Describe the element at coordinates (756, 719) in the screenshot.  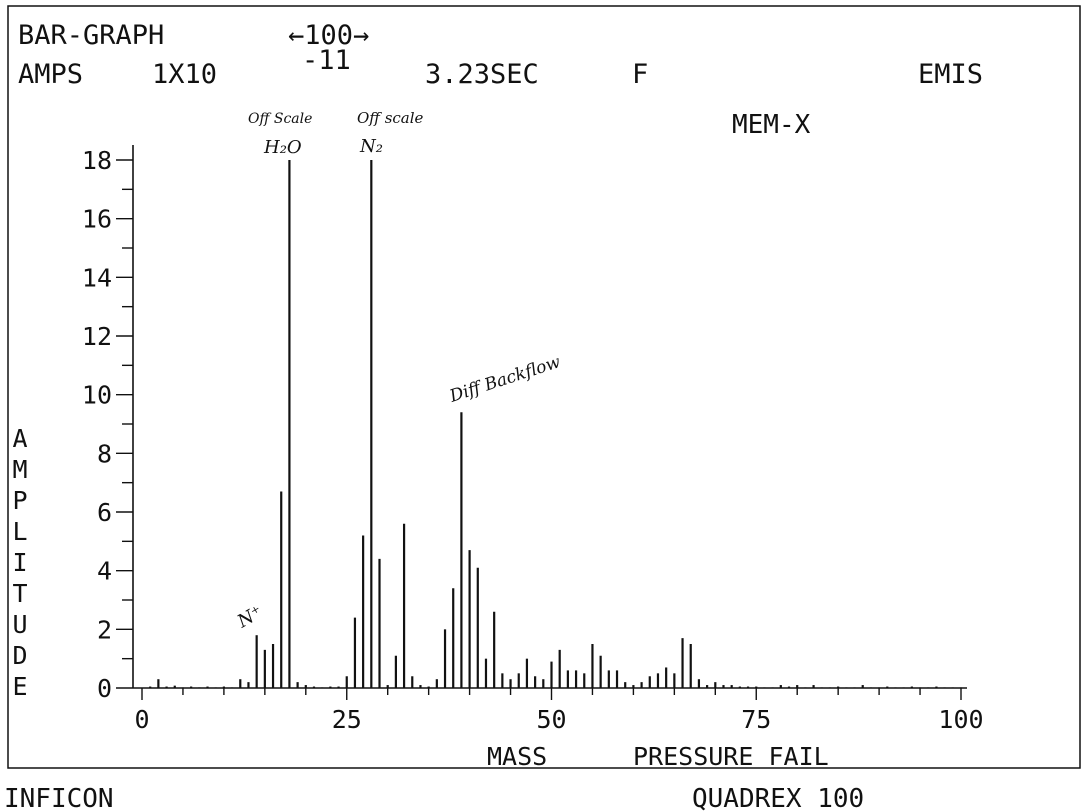
I see `x-tick-label: 75` at that location.